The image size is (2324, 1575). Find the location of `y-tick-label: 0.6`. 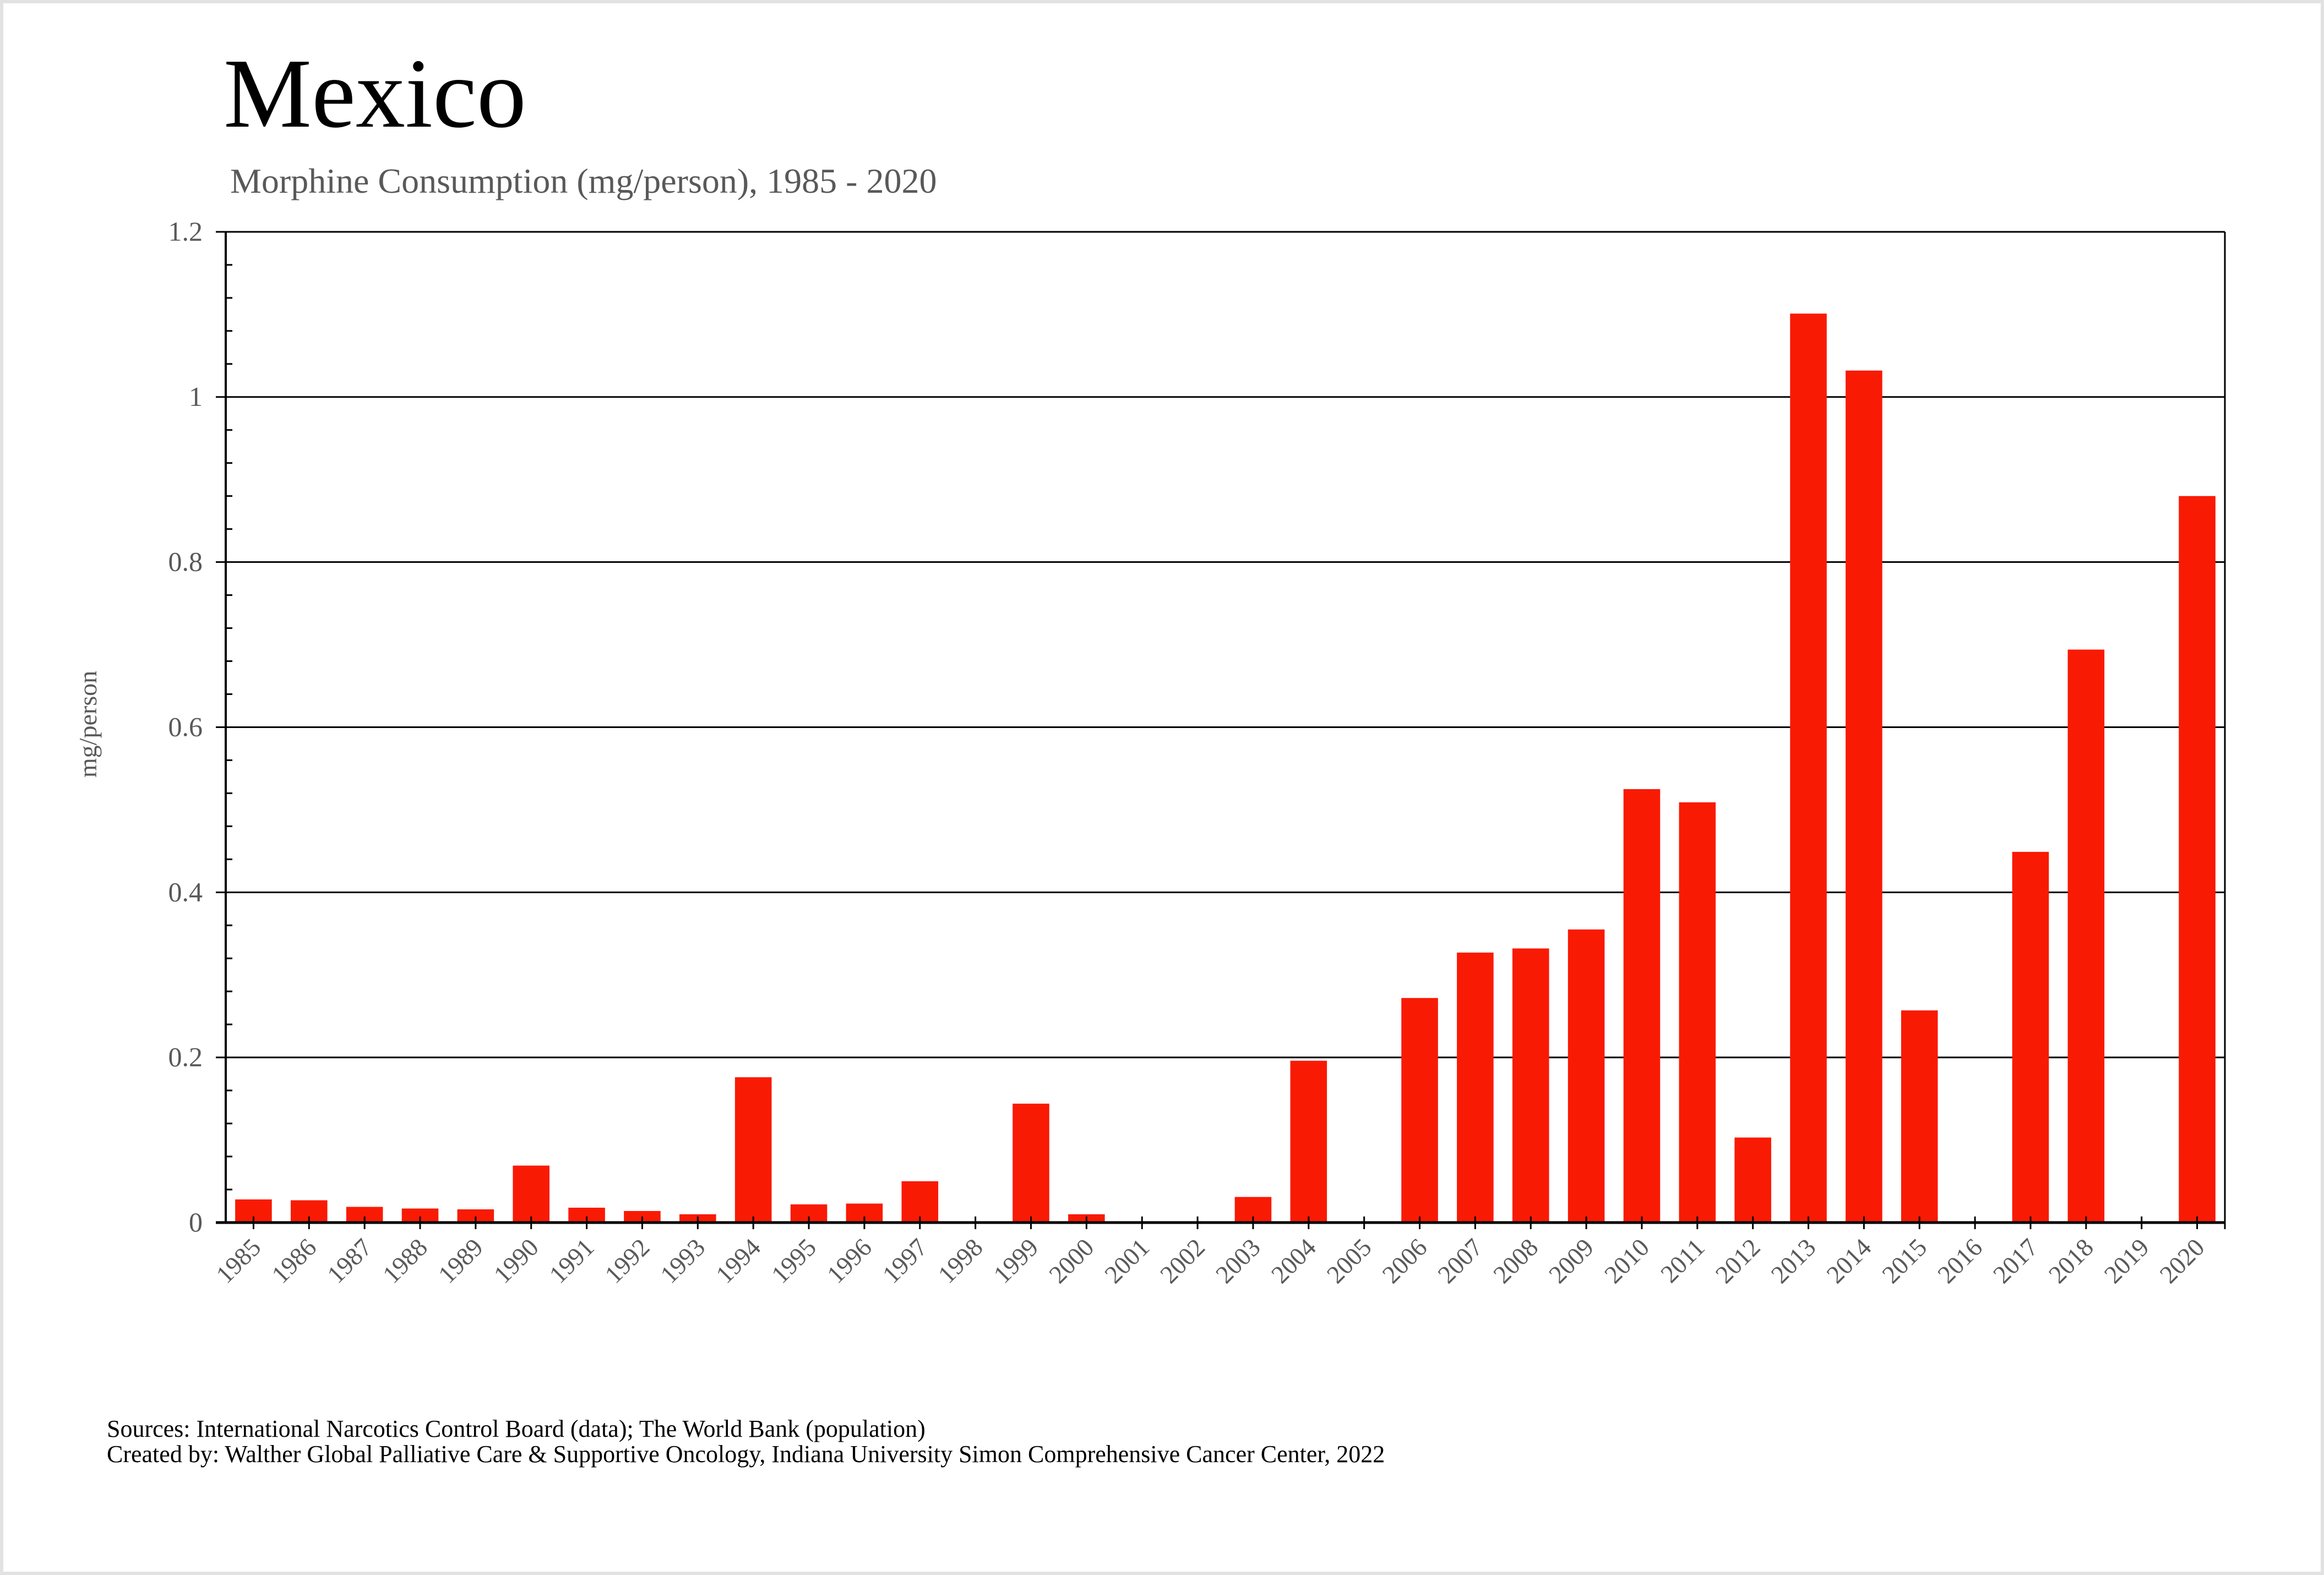

y-tick-label: 0.6 is located at coordinates (185, 727).